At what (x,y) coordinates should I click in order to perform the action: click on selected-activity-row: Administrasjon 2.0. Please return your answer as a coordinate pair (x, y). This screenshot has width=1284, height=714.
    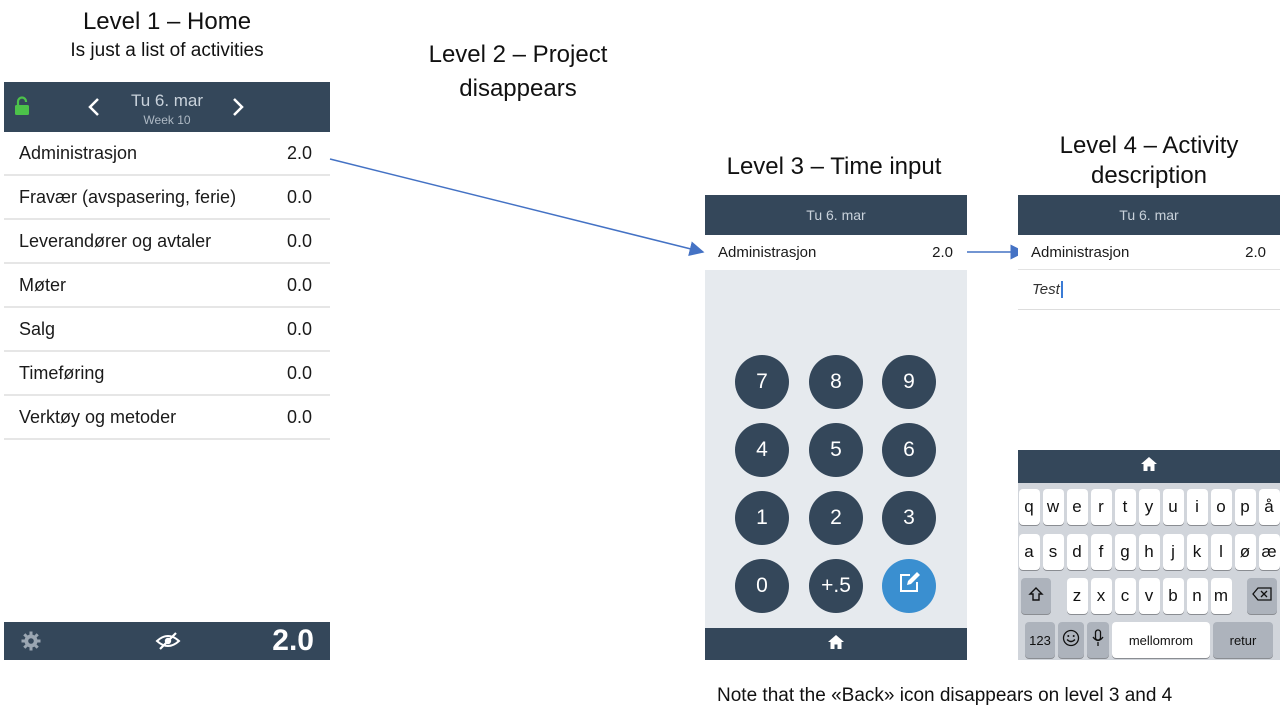
    Looking at the image, I should click on (836, 252).